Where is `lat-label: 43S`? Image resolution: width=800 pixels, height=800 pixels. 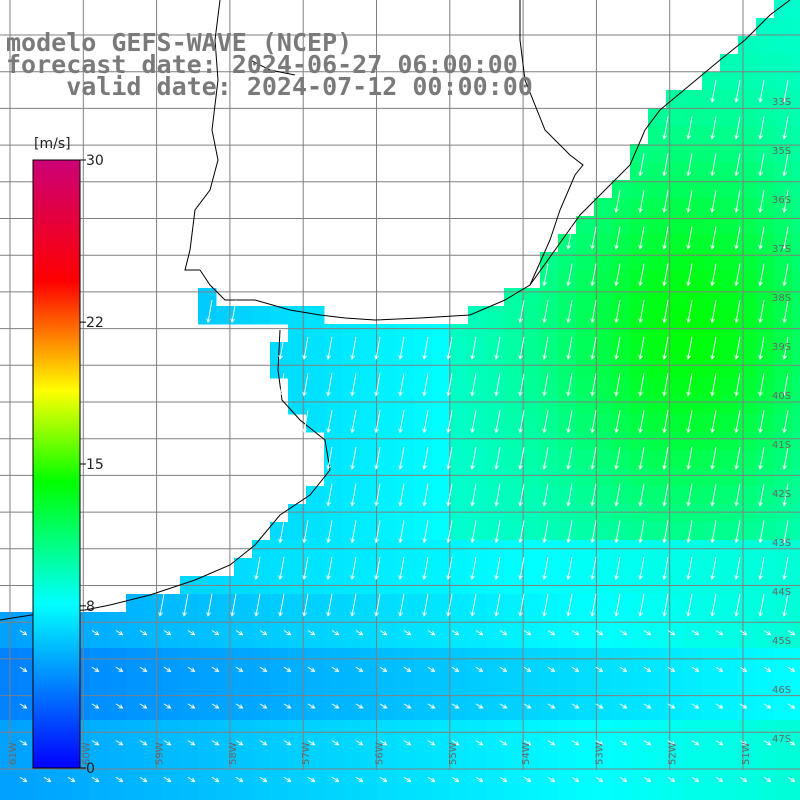 lat-label: 43S is located at coordinates (781, 543).